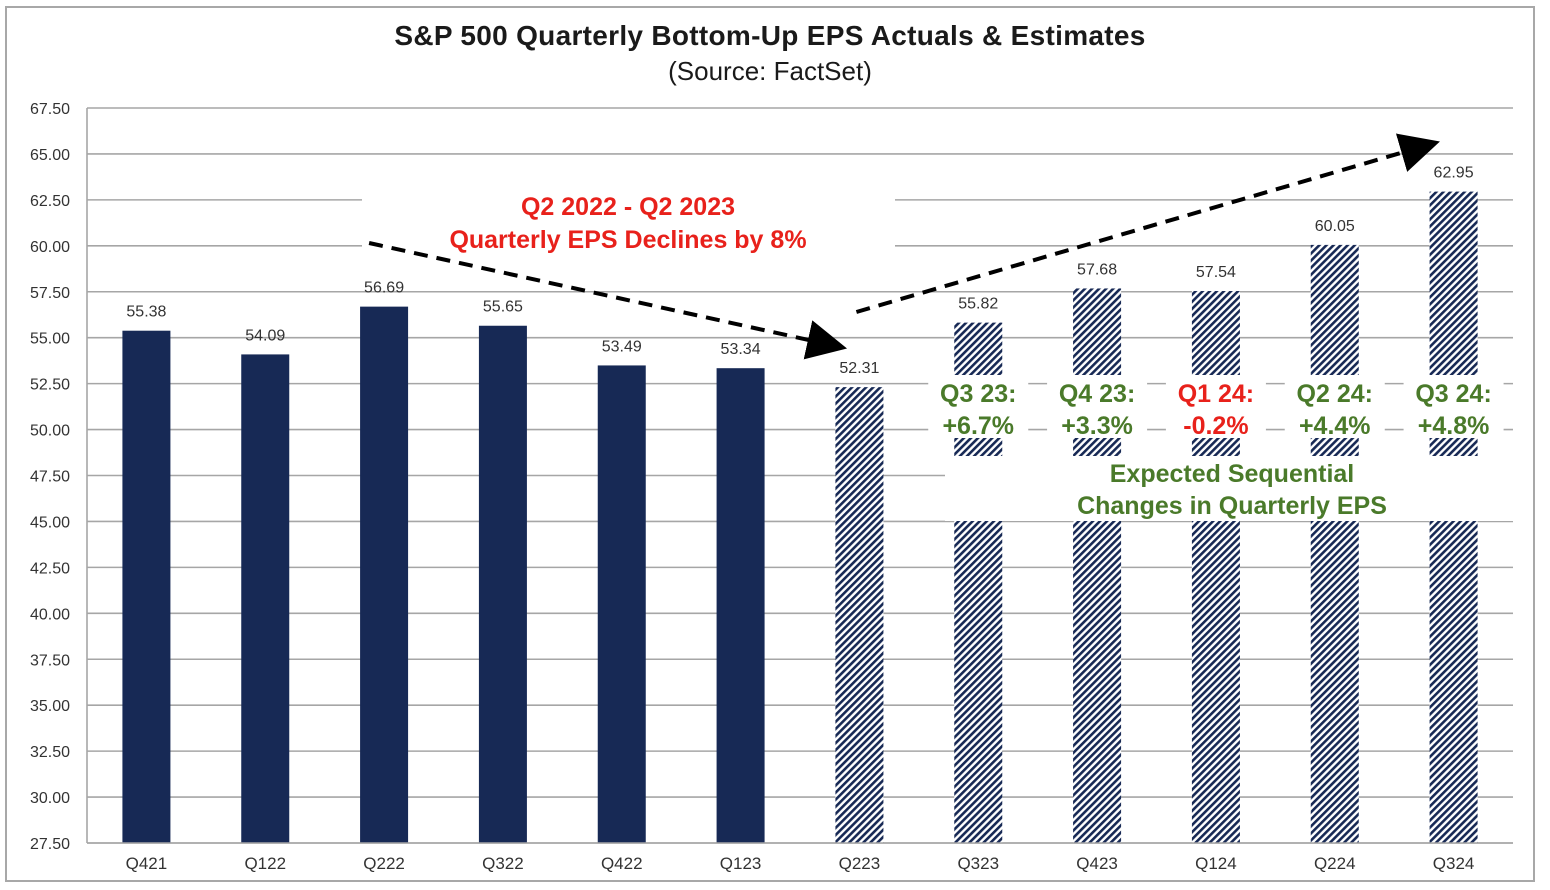 This screenshot has height=890, width=1550. I want to click on bar-Q422, so click(621, 604).